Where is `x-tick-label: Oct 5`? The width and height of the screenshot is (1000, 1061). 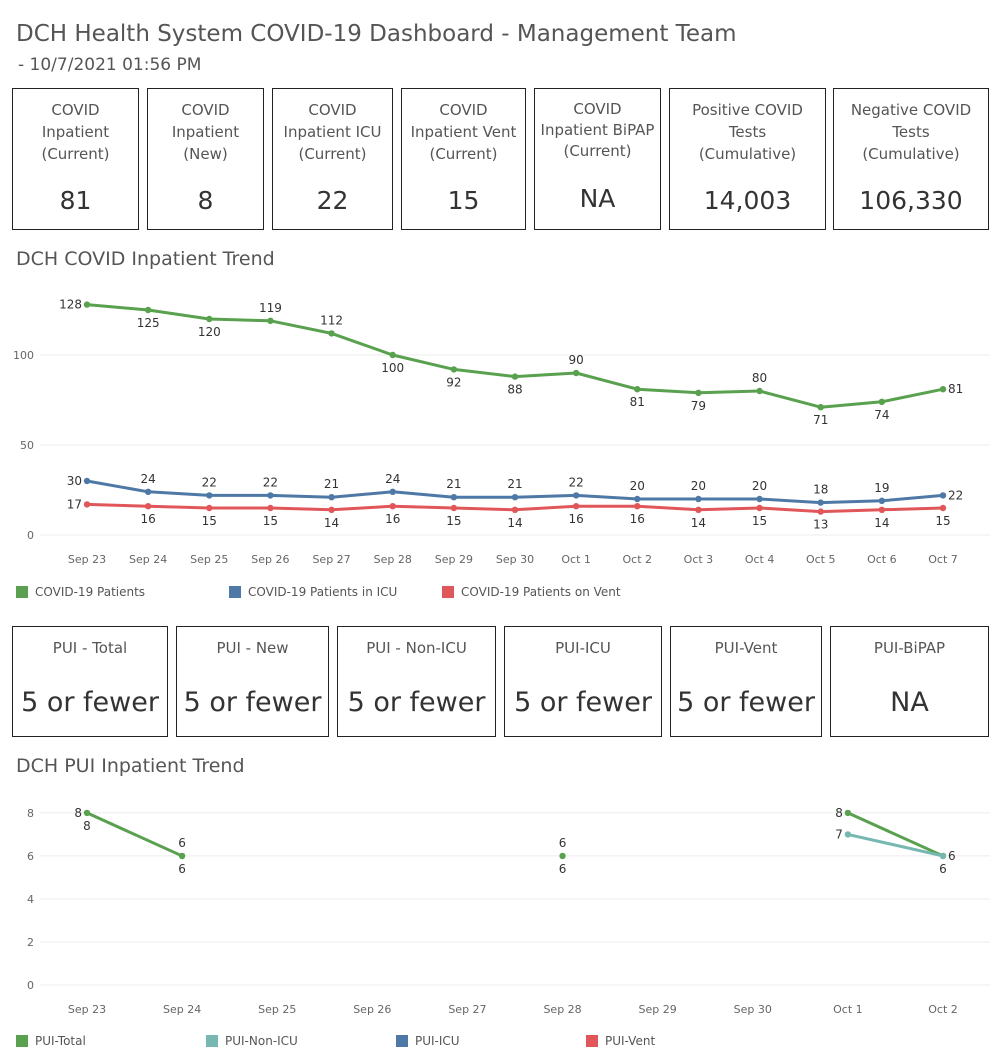 x-tick-label: Oct 5 is located at coordinates (821, 559).